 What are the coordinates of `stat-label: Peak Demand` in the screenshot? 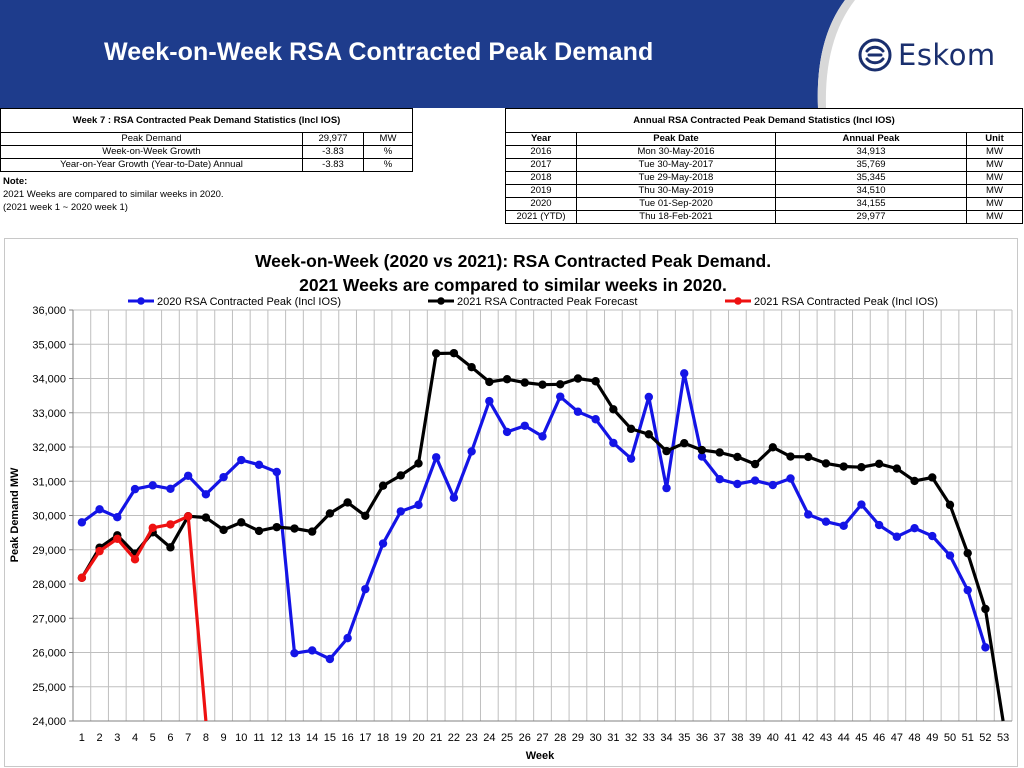 It's located at (151, 139).